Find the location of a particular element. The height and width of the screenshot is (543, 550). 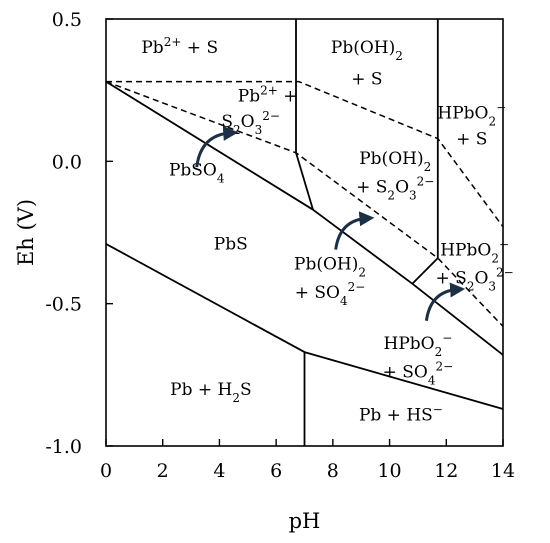

y-axis: 0.5 0.0 -0.5 -1.0 is located at coordinates (79, 233).